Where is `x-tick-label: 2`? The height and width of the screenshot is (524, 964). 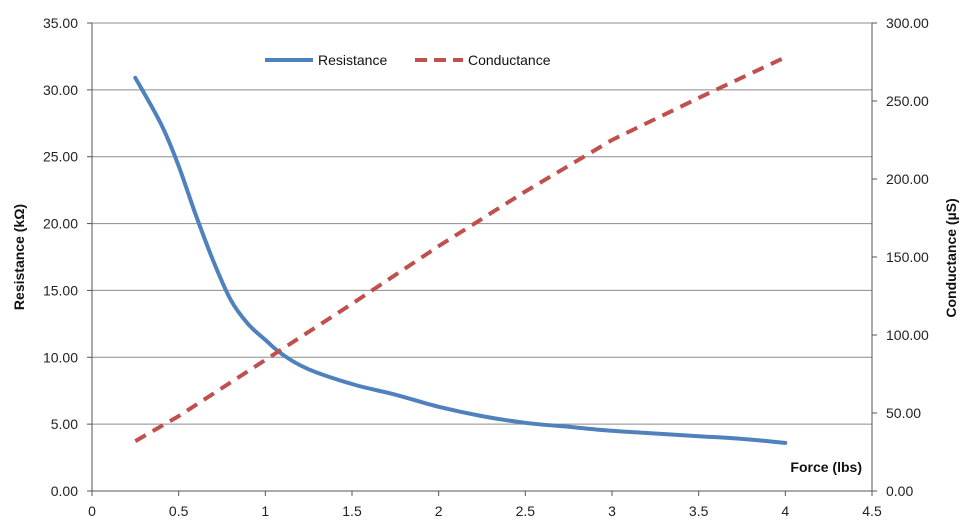
x-tick-label: 2 is located at coordinates (439, 511).